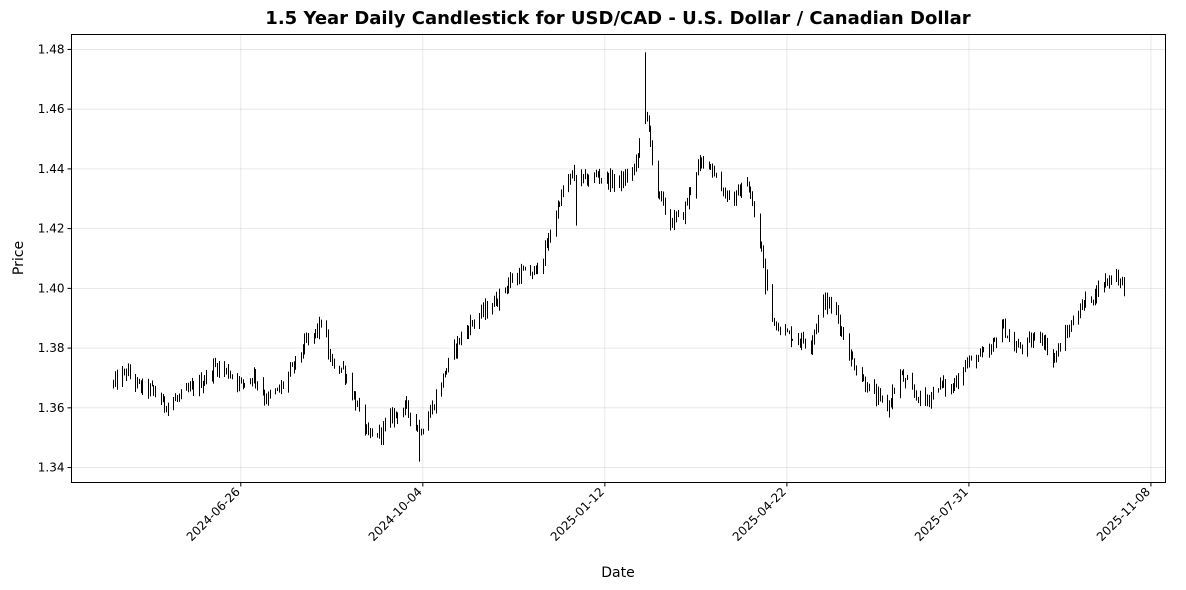 The height and width of the screenshot is (590, 1186). What do you see at coordinates (51, 109) in the screenshot?
I see `y-tick-label: 1.46` at bounding box center [51, 109].